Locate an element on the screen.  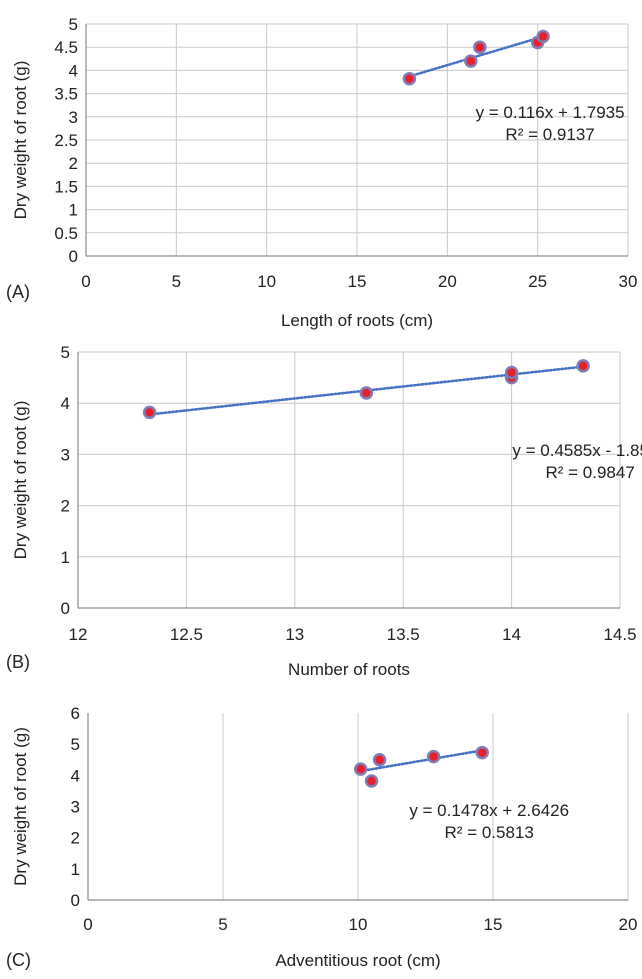
x-axis-title: Number of roots is located at coordinates (349, 669).